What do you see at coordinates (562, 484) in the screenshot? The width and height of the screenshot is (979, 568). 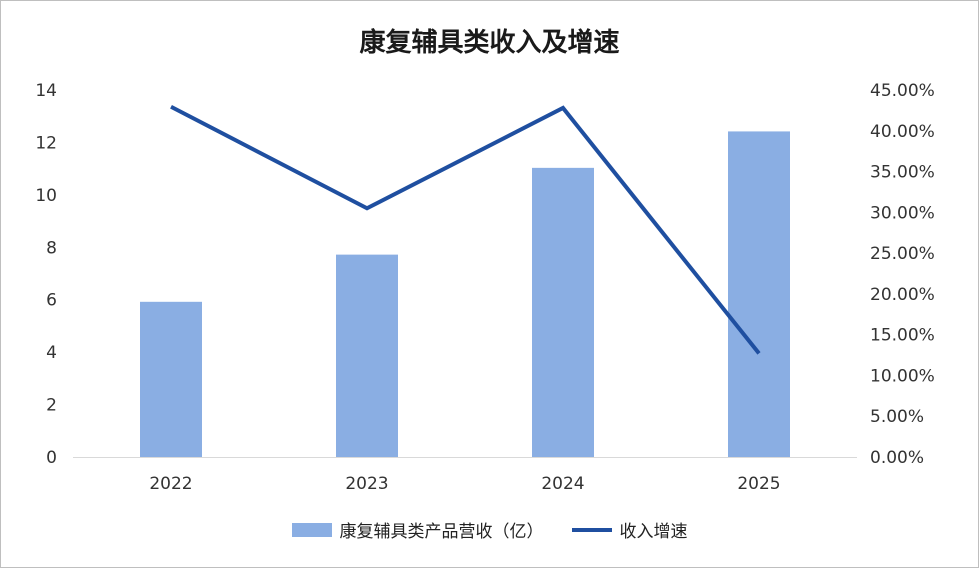 I see `x-tick-label: 2024` at bounding box center [562, 484].